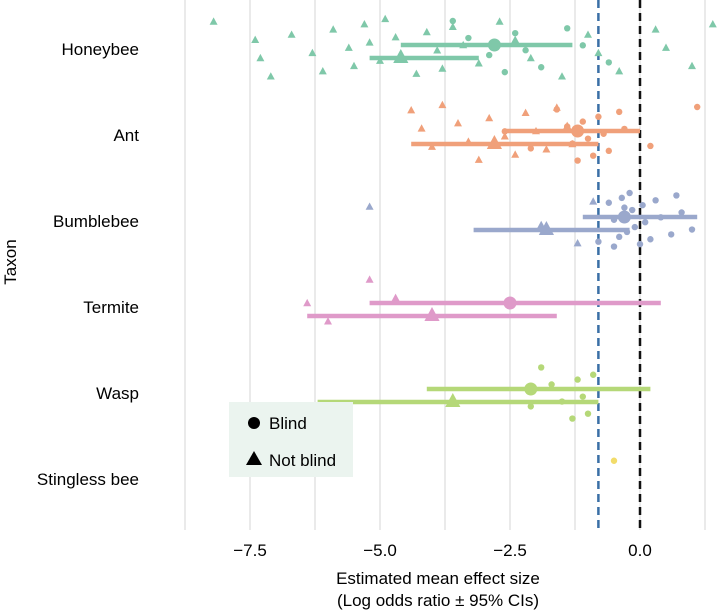 This screenshot has width=720, height=611. Describe the element at coordinates (619, 265) in the screenshot. I see `reference-lines` at that location.